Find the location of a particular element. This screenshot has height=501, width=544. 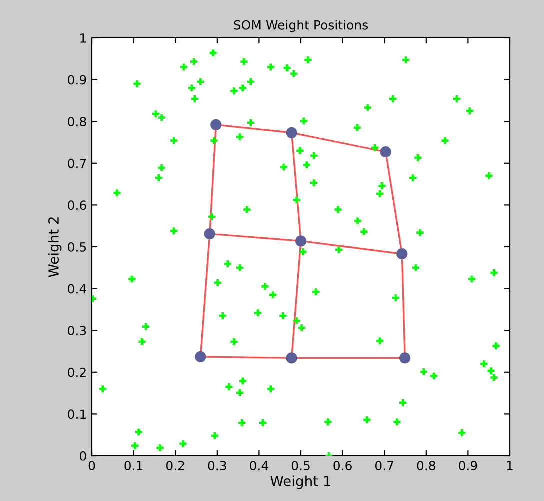

x-tick-label: 0.2 is located at coordinates (175, 466).